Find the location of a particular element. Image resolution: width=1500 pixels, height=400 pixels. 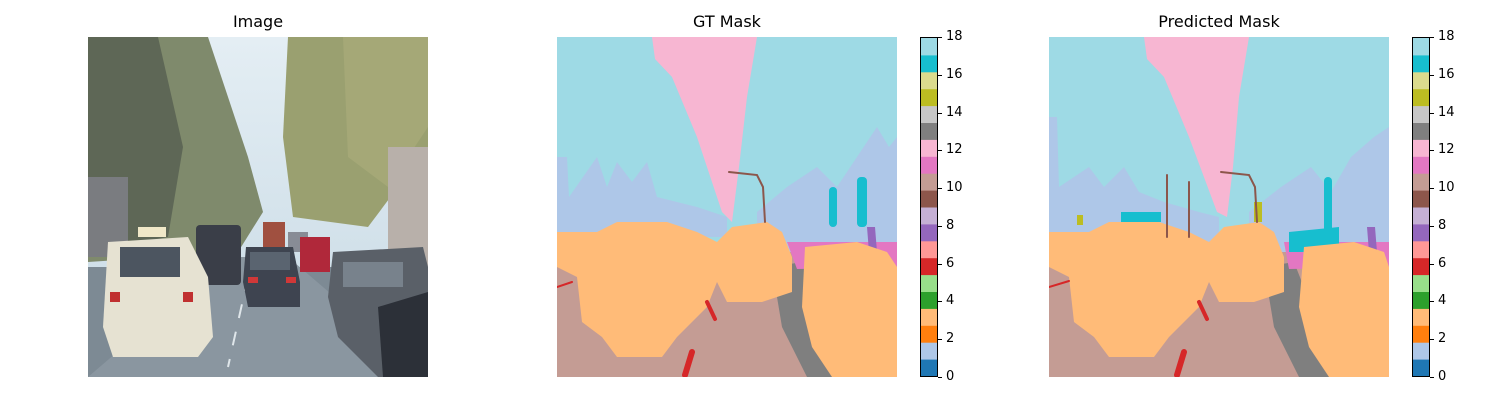

gt-mask-colorbar is located at coordinates (929, 207).